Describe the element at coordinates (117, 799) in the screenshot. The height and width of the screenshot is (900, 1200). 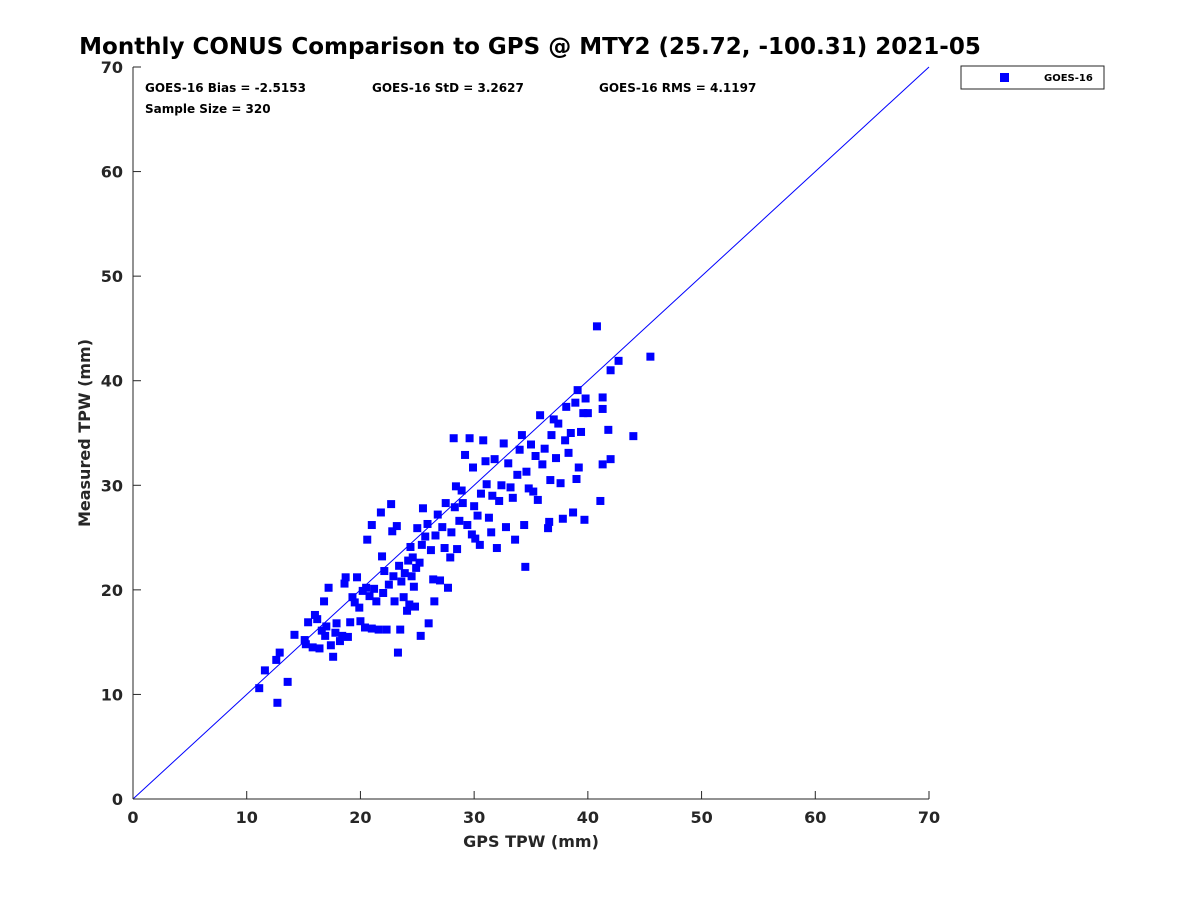
I see `y-tick-label: 0` at that location.